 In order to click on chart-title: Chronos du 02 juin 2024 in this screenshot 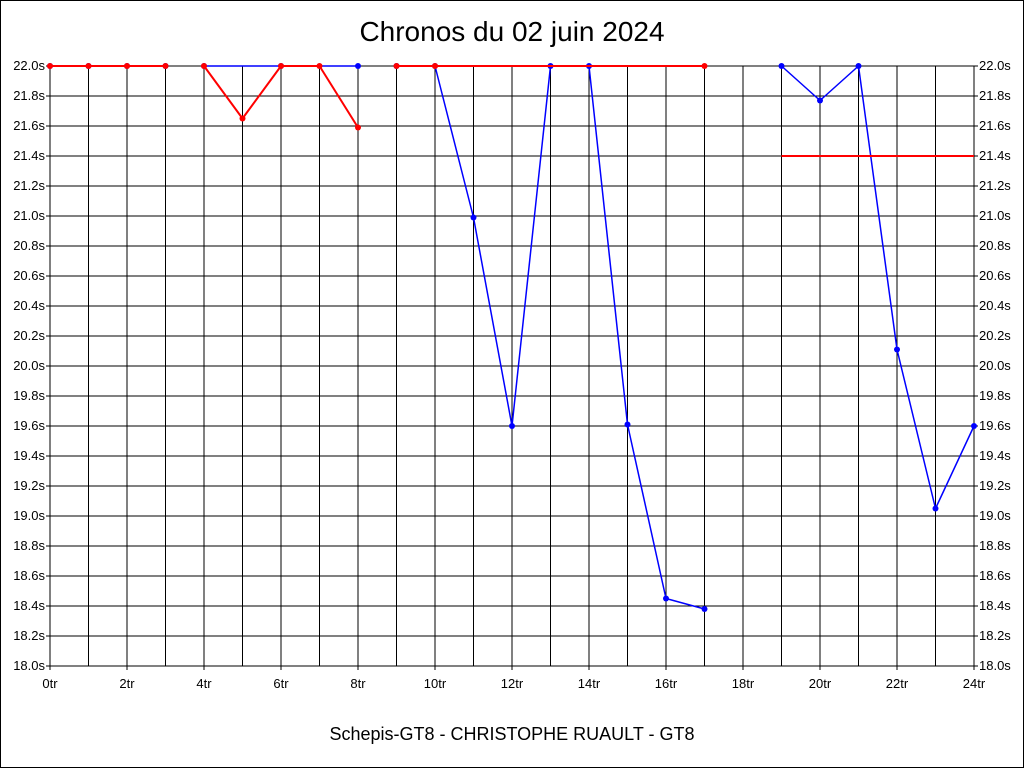, I will do `click(512, 31)`.